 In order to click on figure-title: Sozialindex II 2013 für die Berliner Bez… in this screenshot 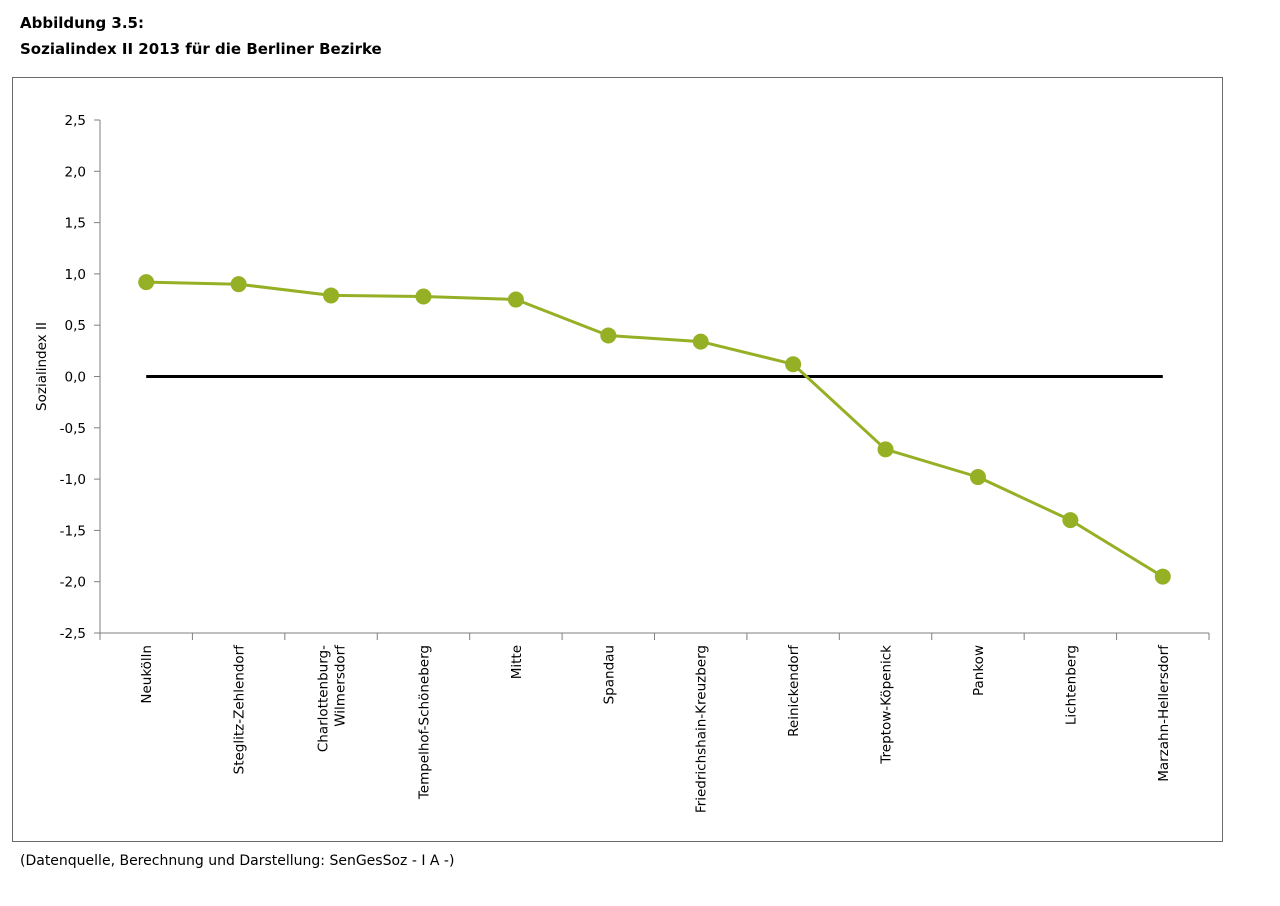, I will do `click(201, 49)`.